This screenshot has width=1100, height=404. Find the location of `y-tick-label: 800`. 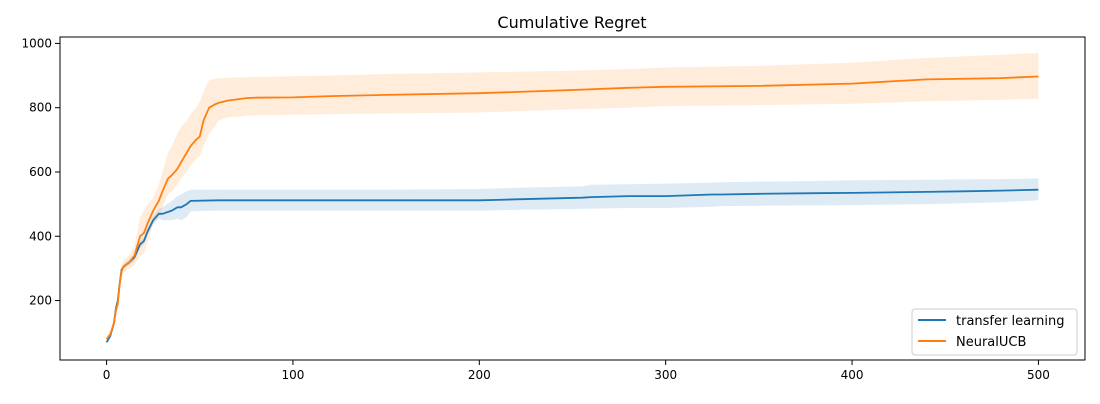

y-tick-label: 800 is located at coordinates (40, 108).